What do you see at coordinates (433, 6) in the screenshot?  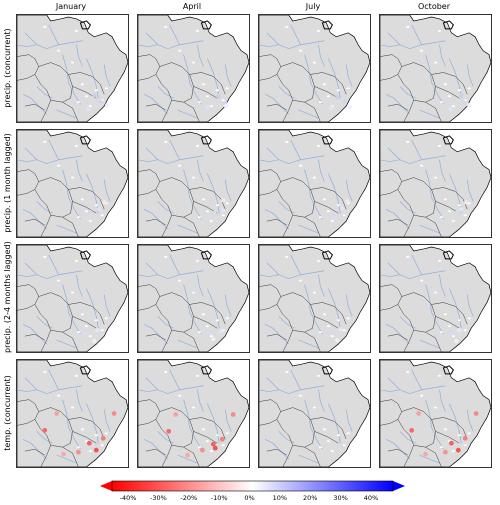 I see `column-title-october: October` at bounding box center [433, 6].